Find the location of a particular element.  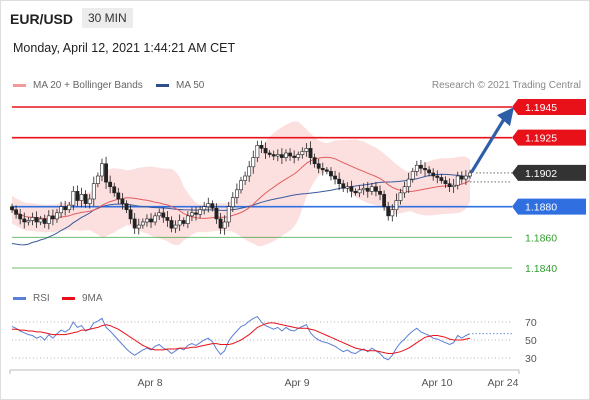

level-label-1.1880: 1.1880 is located at coordinates (541, 208).